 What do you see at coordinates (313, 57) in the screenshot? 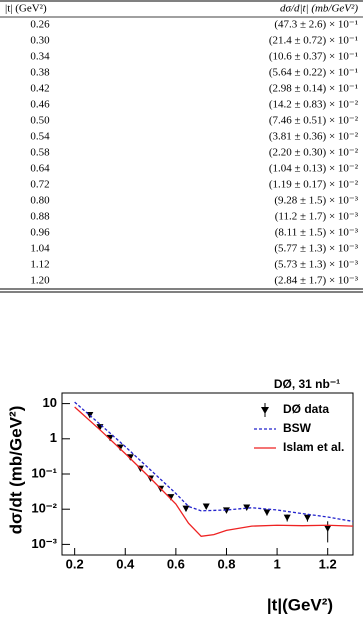
I see `table-cell: (10.6 ± 0.37) × 10⁻¹` at bounding box center [313, 57].